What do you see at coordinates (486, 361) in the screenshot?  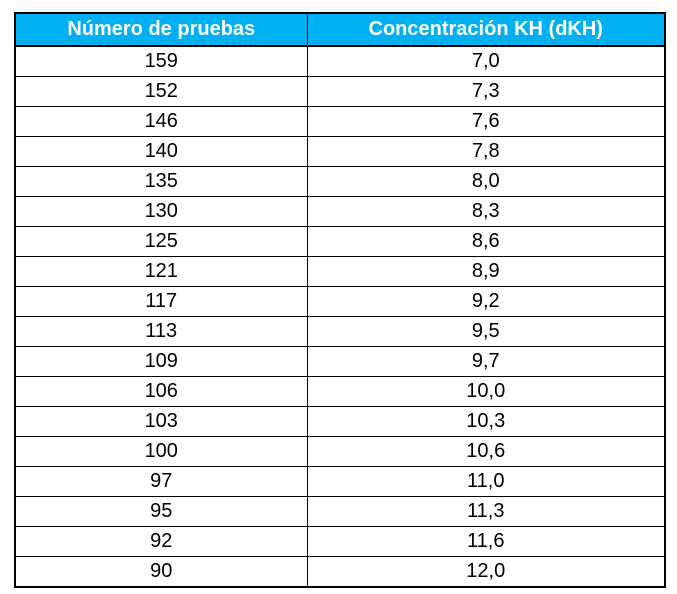 I see `cell-kh-concentration: 9,7` at bounding box center [486, 361].